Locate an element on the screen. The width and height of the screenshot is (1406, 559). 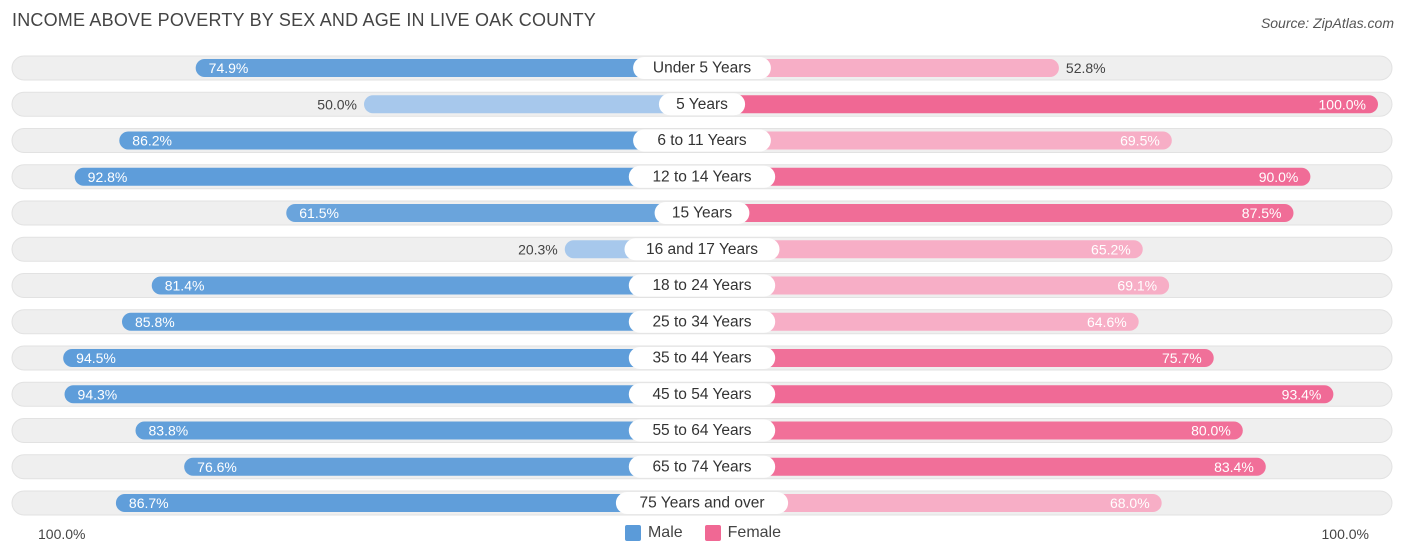
category-label: 18 to 24 Years is located at coordinates (701, 285).